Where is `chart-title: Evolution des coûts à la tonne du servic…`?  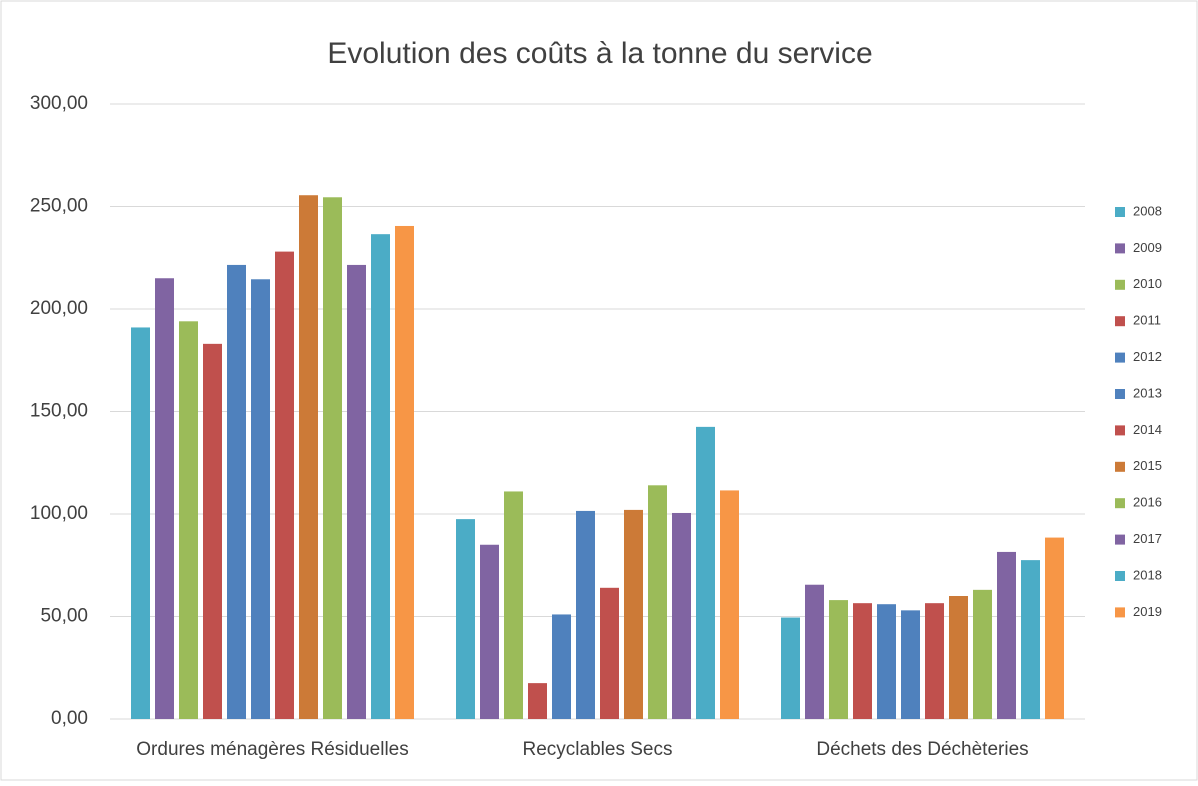 chart-title: Evolution des coûts à la tonne du servic… is located at coordinates (599, 53).